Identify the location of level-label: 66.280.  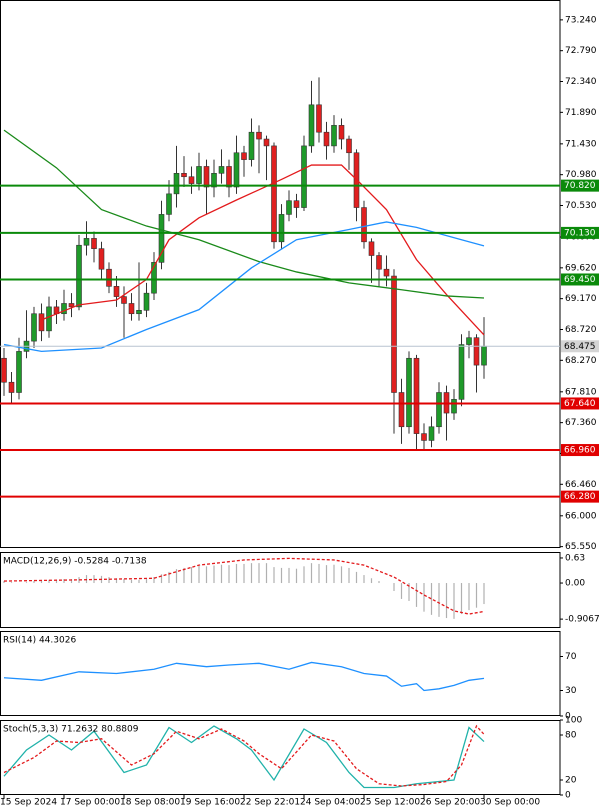
(580, 497).